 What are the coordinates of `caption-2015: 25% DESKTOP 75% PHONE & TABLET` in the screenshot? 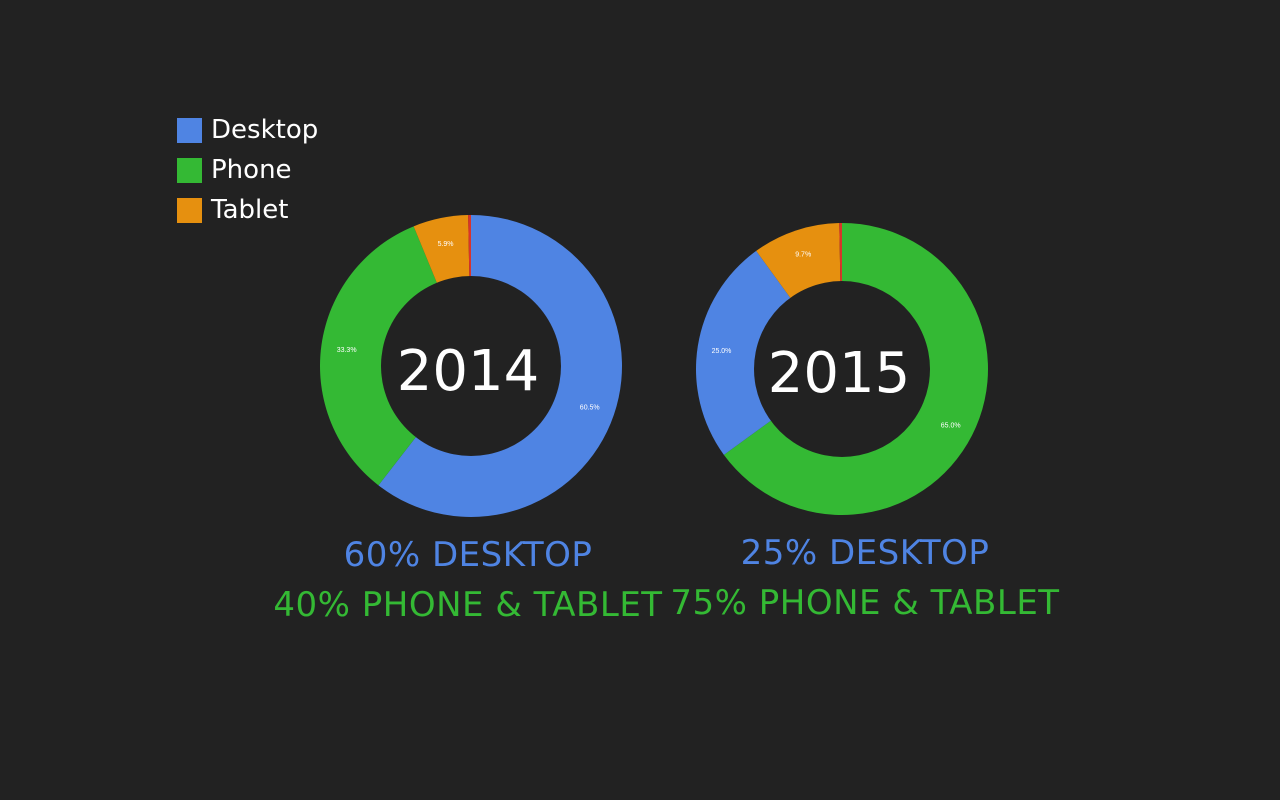 It's located at (865, 578).